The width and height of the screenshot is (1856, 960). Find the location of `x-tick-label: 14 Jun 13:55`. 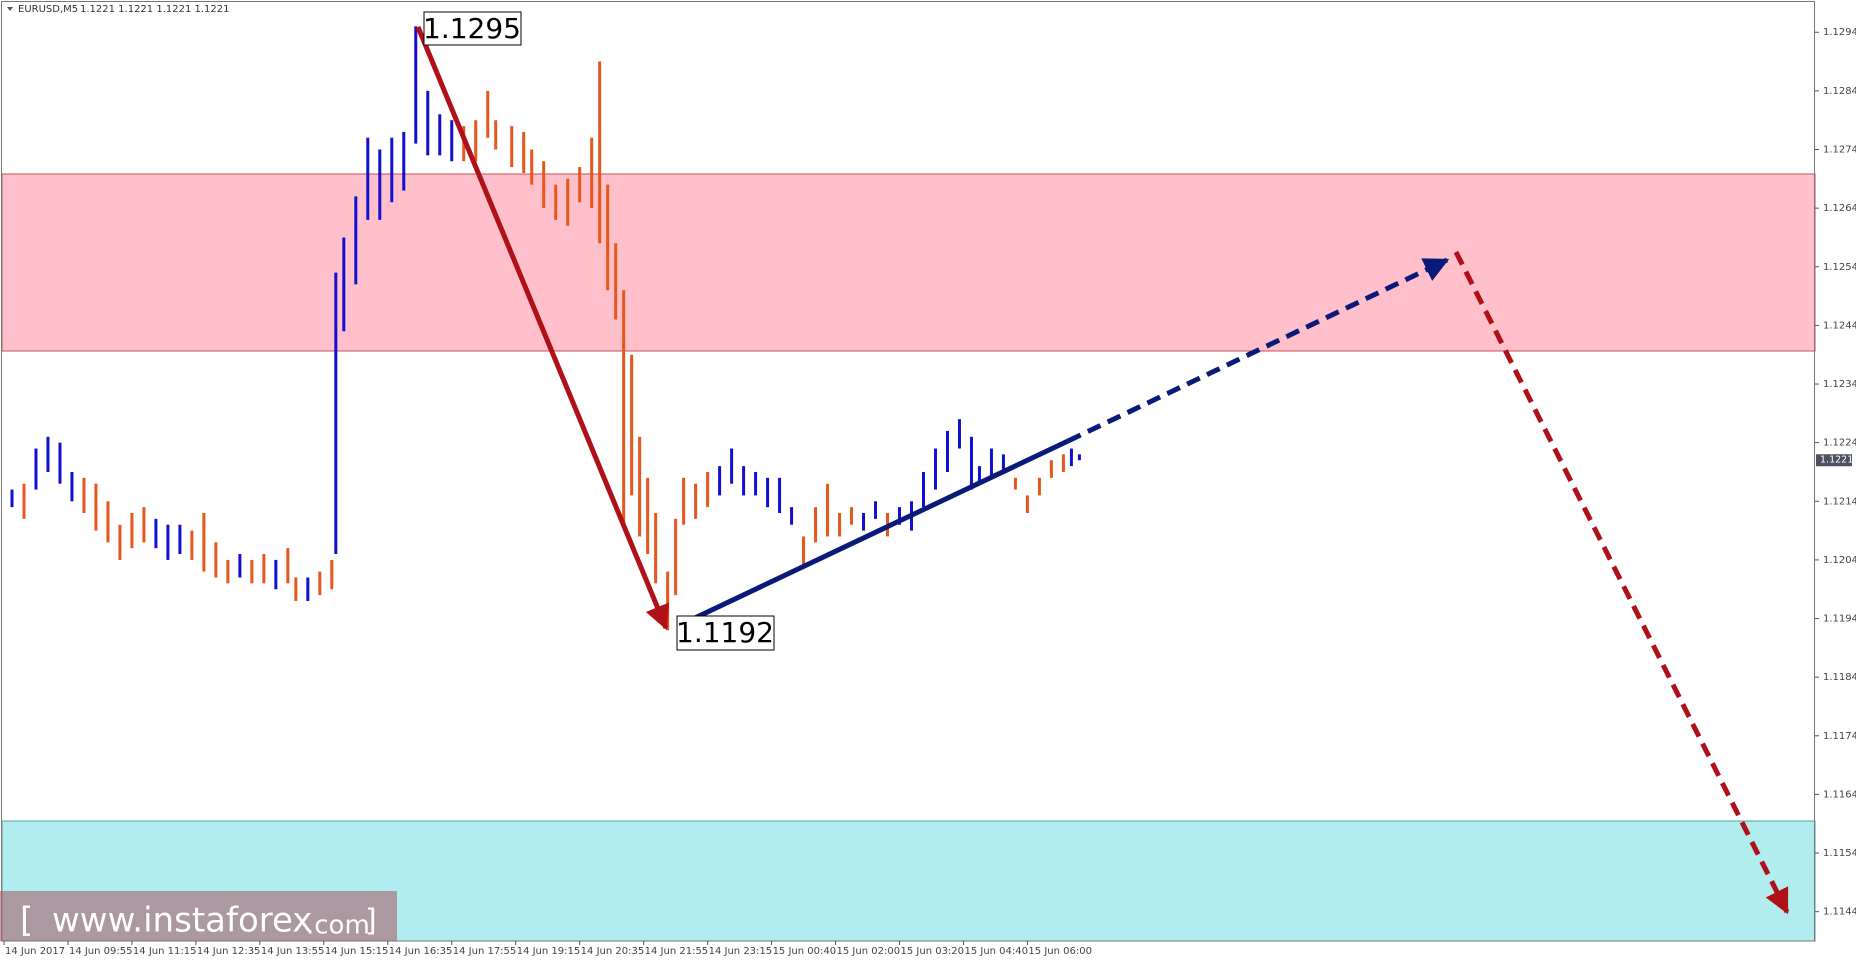

x-tick-label: 14 Jun 13:55 is located at coordinates (293, 951).